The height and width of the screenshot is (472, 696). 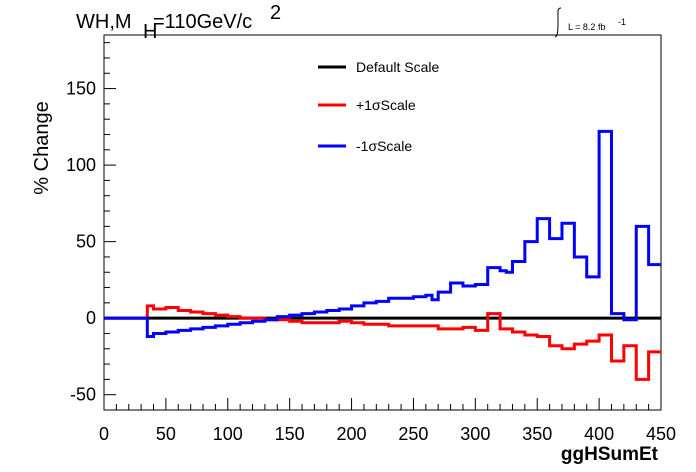 I want to click on x-axis-ticks, so click(x=382, y=404).